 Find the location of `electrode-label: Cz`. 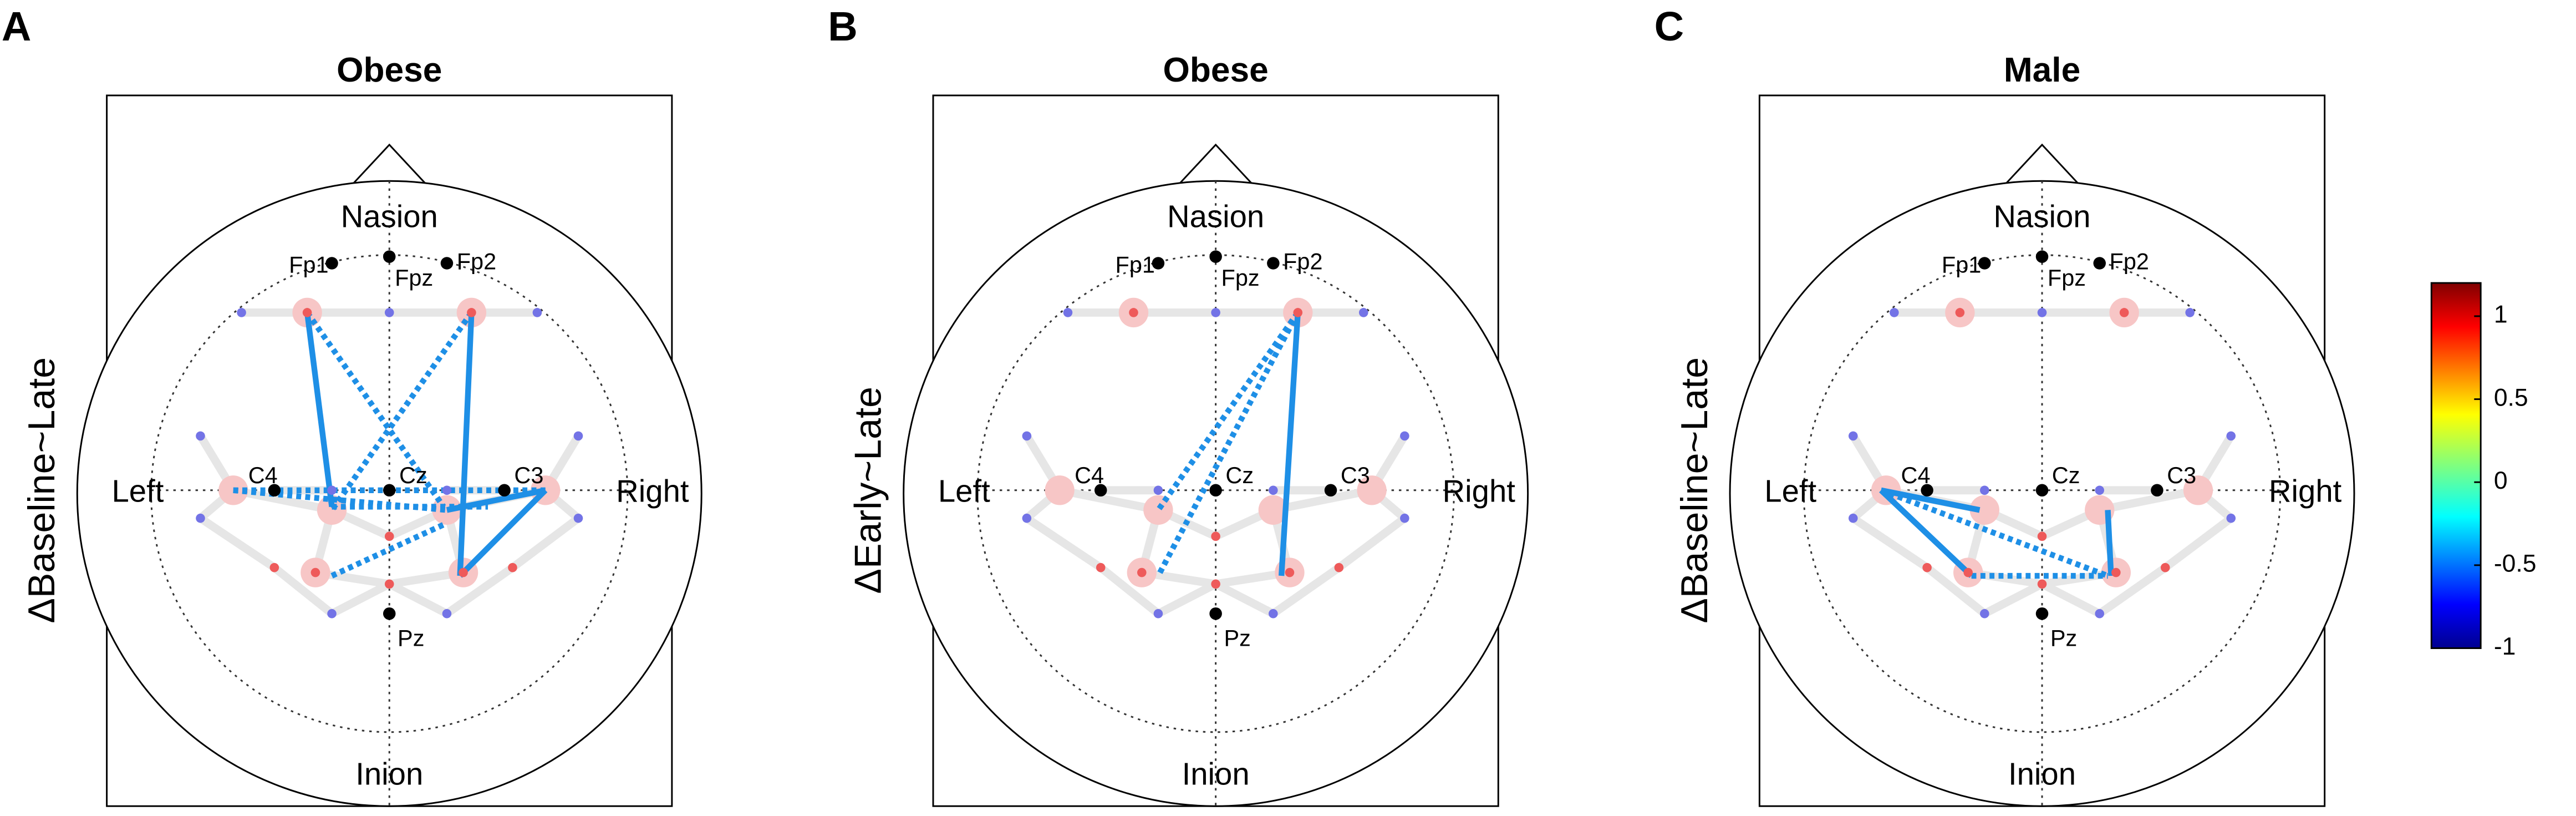

electrode-label: Cz is located at coordinates (1240, 475).